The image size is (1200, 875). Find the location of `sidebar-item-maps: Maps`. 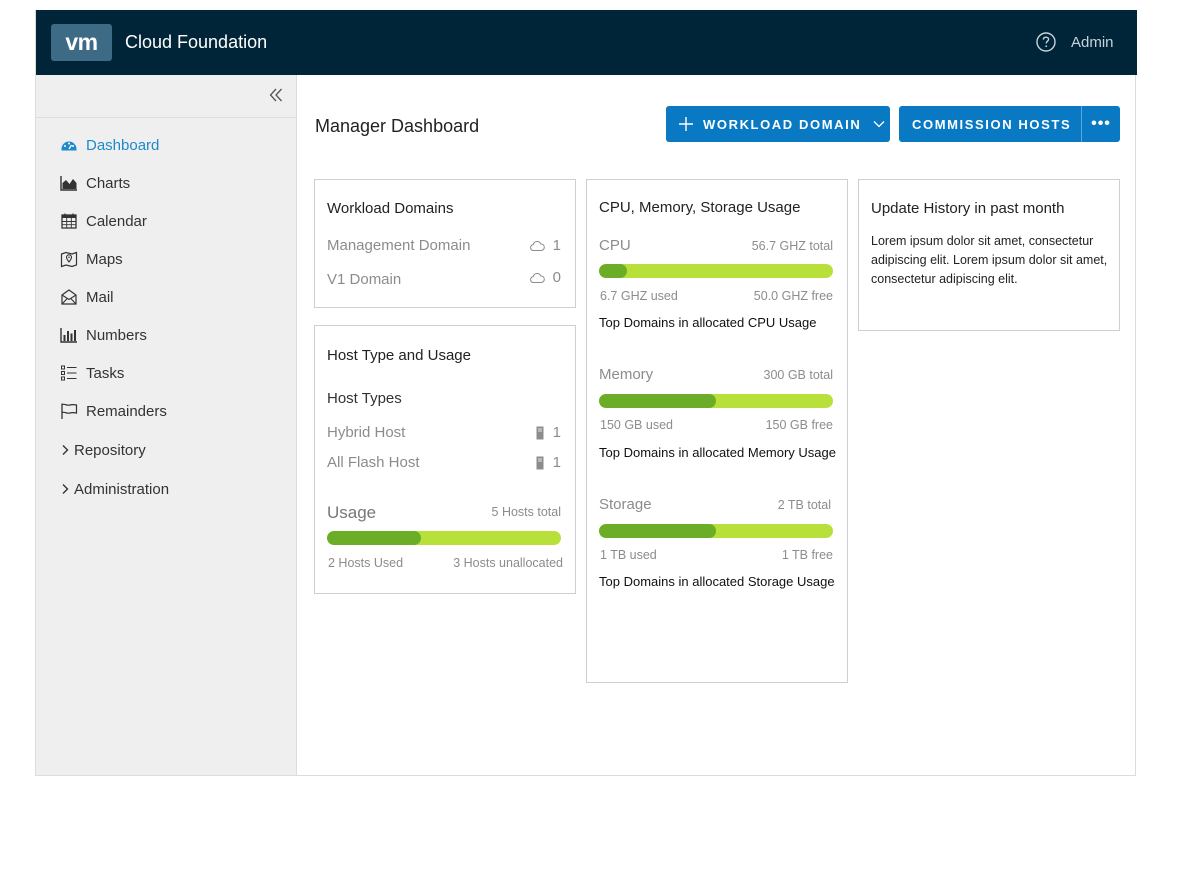

sidebar-item-maps: Maps is located at coordinates (91, 259).